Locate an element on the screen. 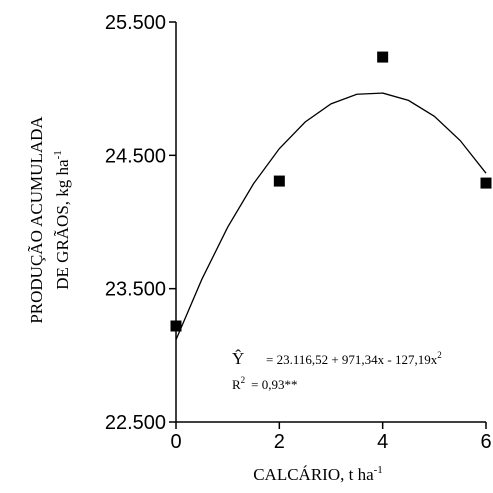  y-label-text: DE GRÃOS, kg ha is located at coordinates (62, 224).